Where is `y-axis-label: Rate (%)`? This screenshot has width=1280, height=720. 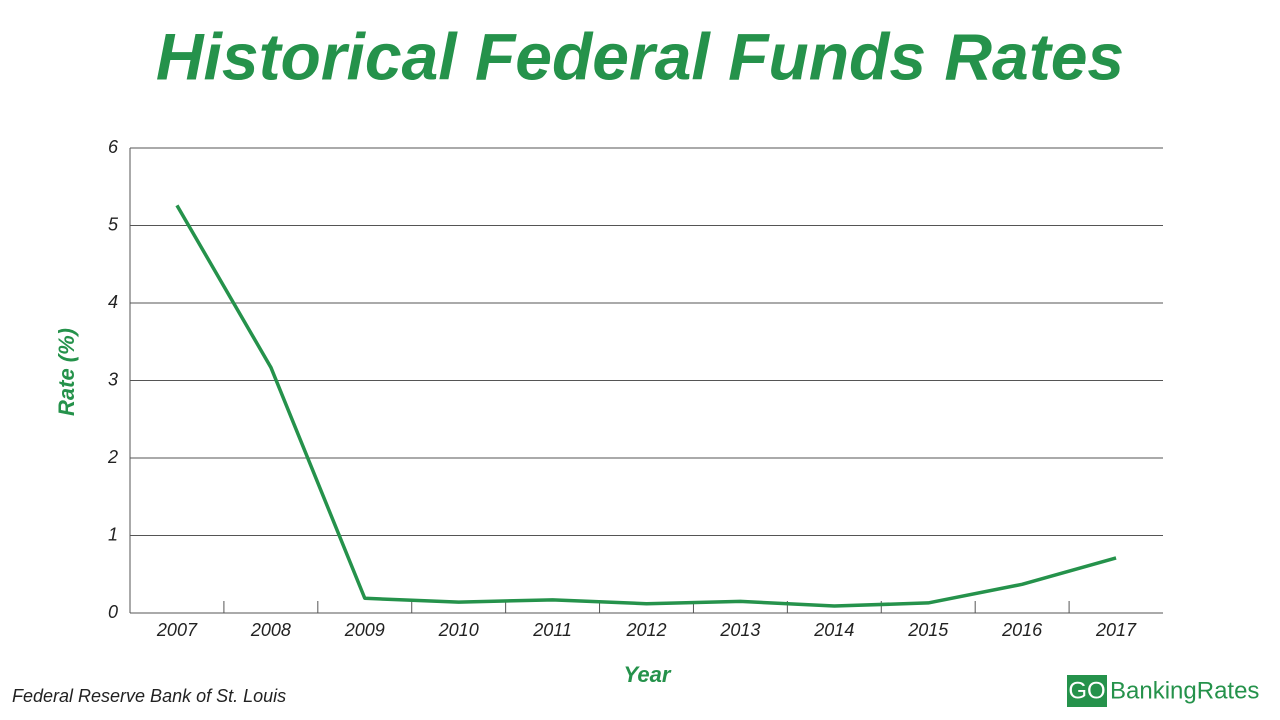 y-axis-label: Rate (%) is located at coordinates (66, 372).